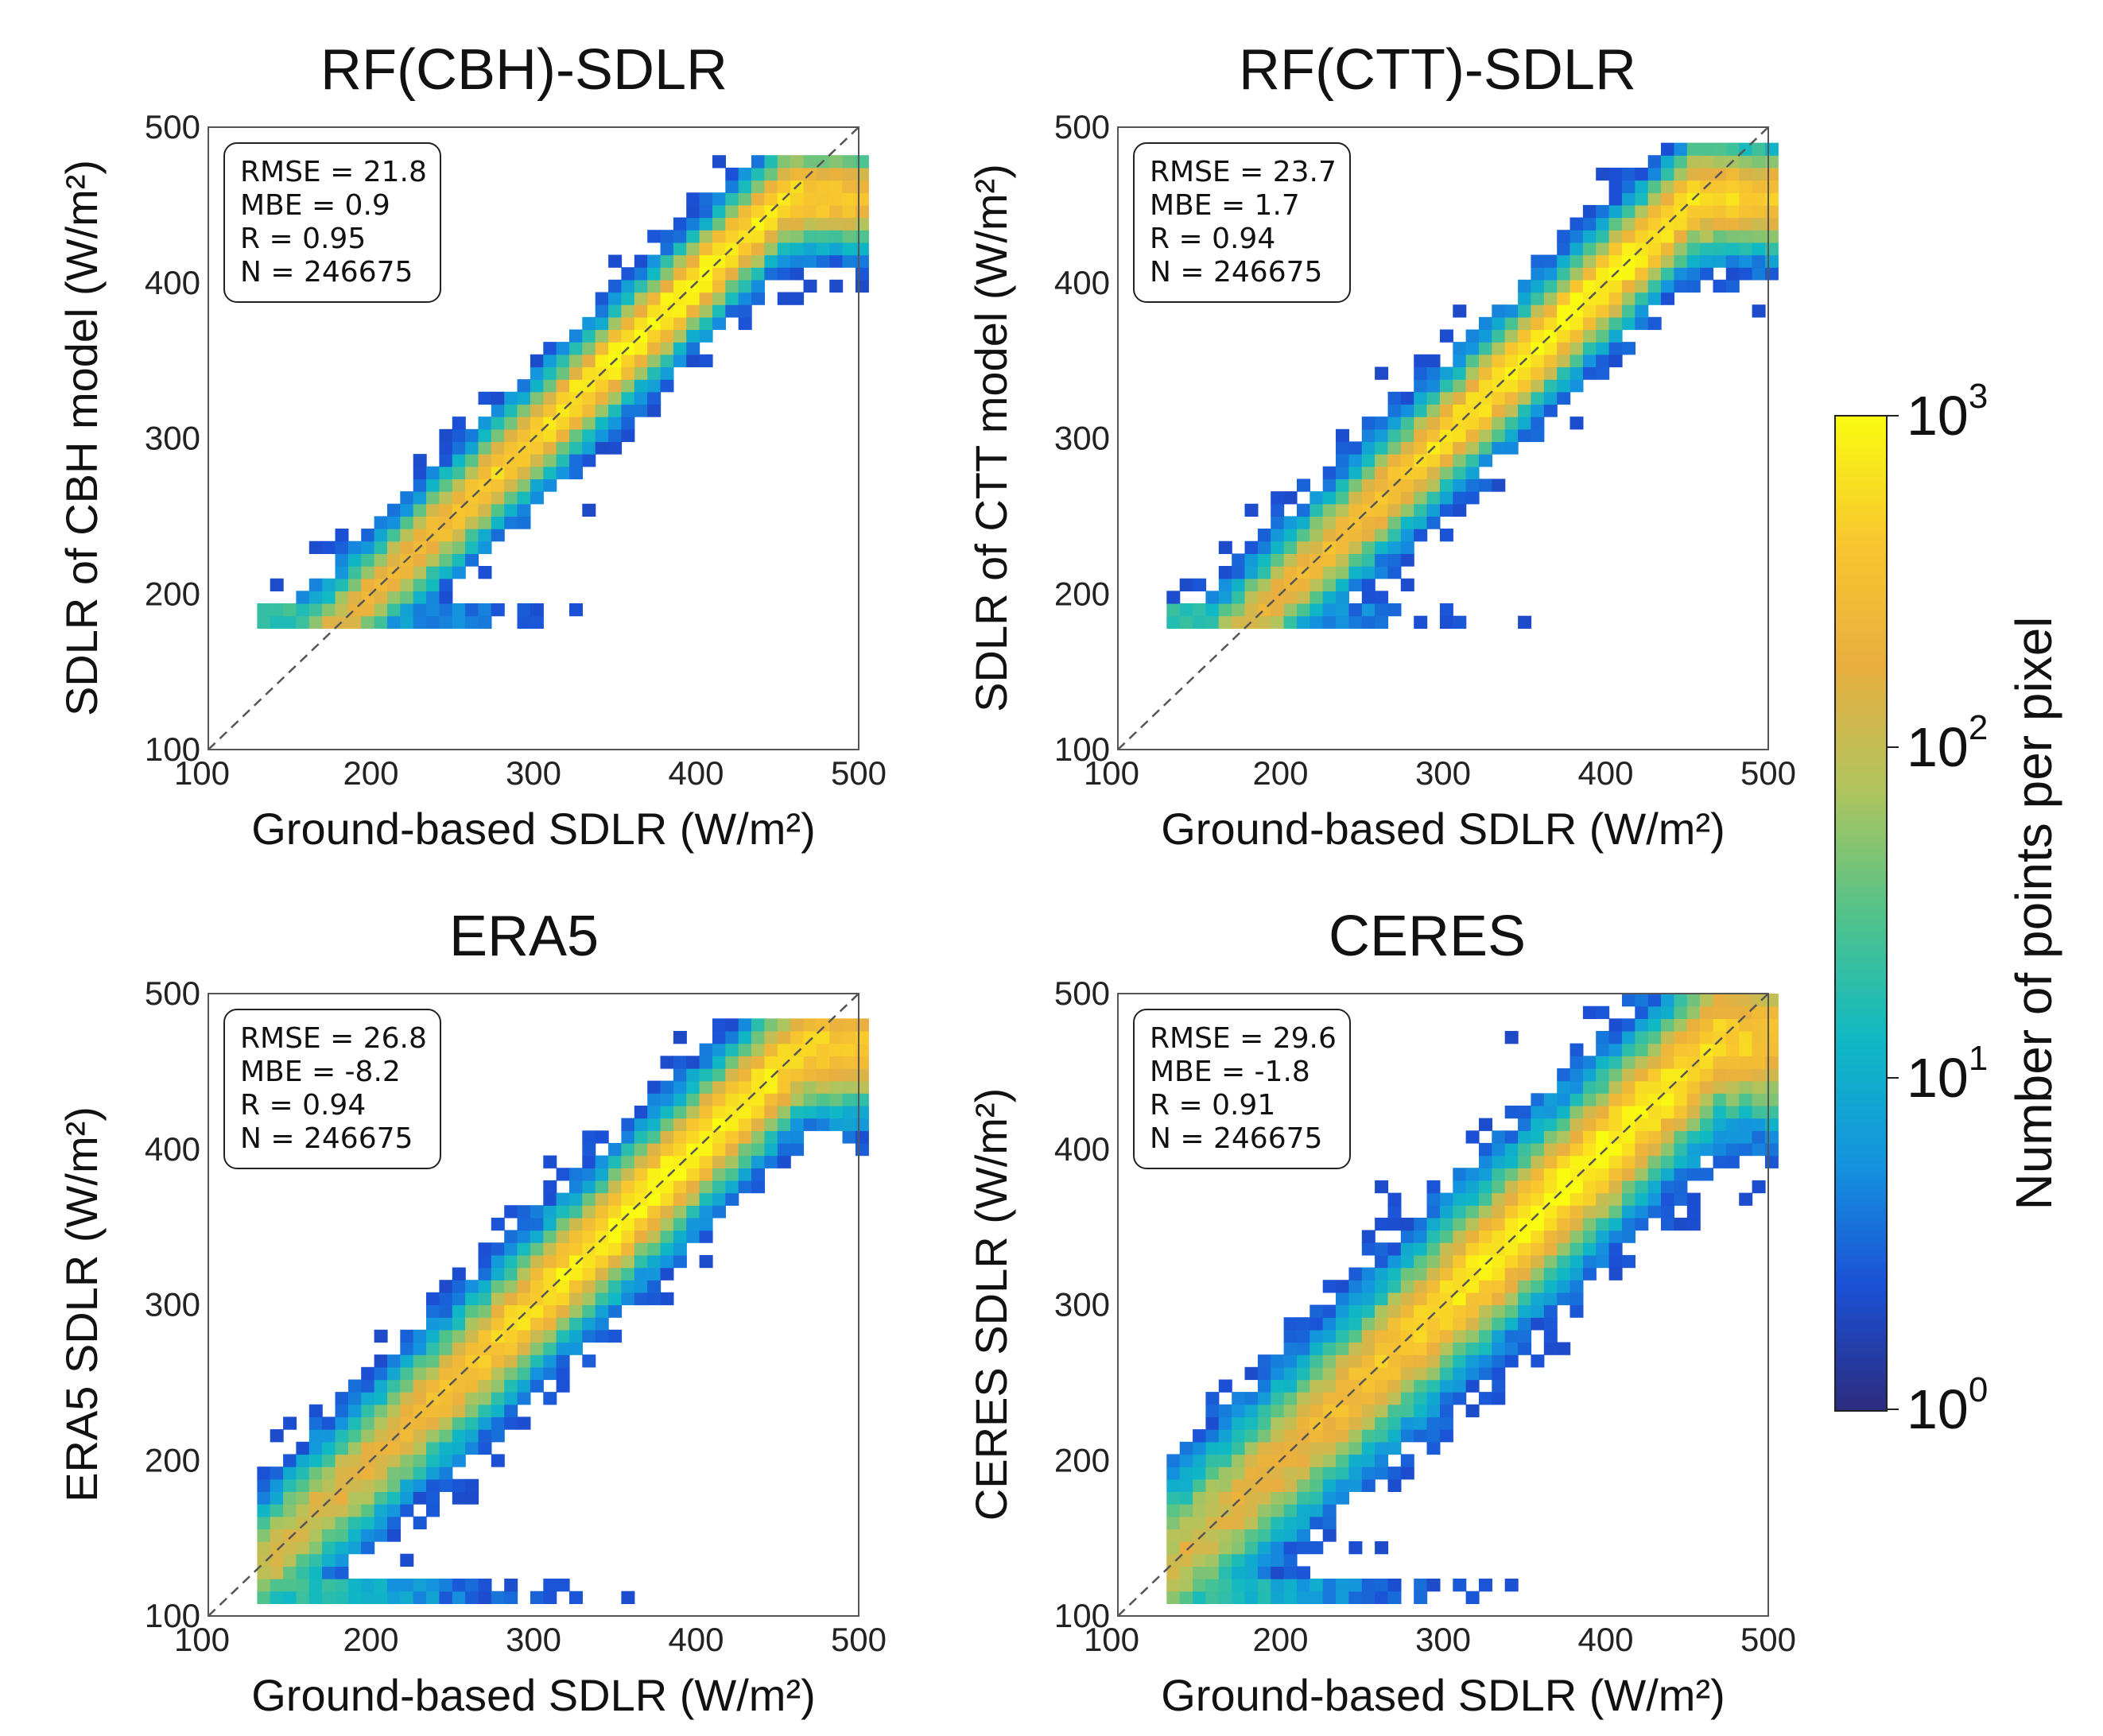 The height and width of the screenshot is (1736, 2103). Describe the element at coordinates (173, 282) in the screenshot. I see `y-tick-label: 400` at that location.